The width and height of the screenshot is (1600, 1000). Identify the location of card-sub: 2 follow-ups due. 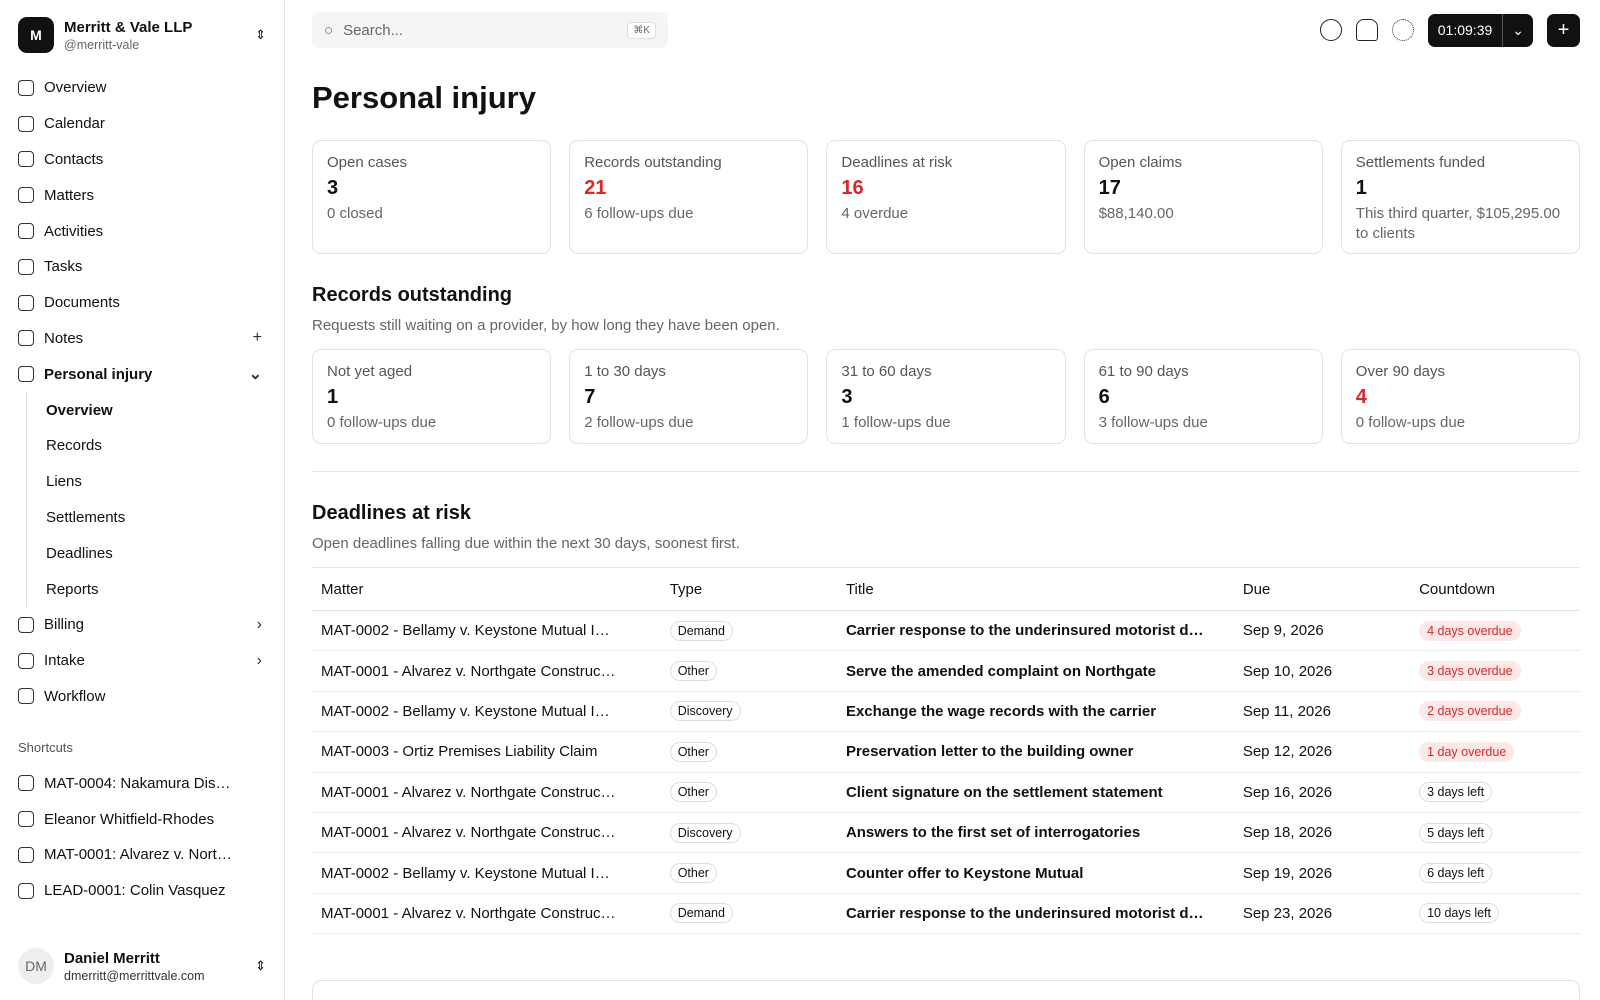
(639, 422).